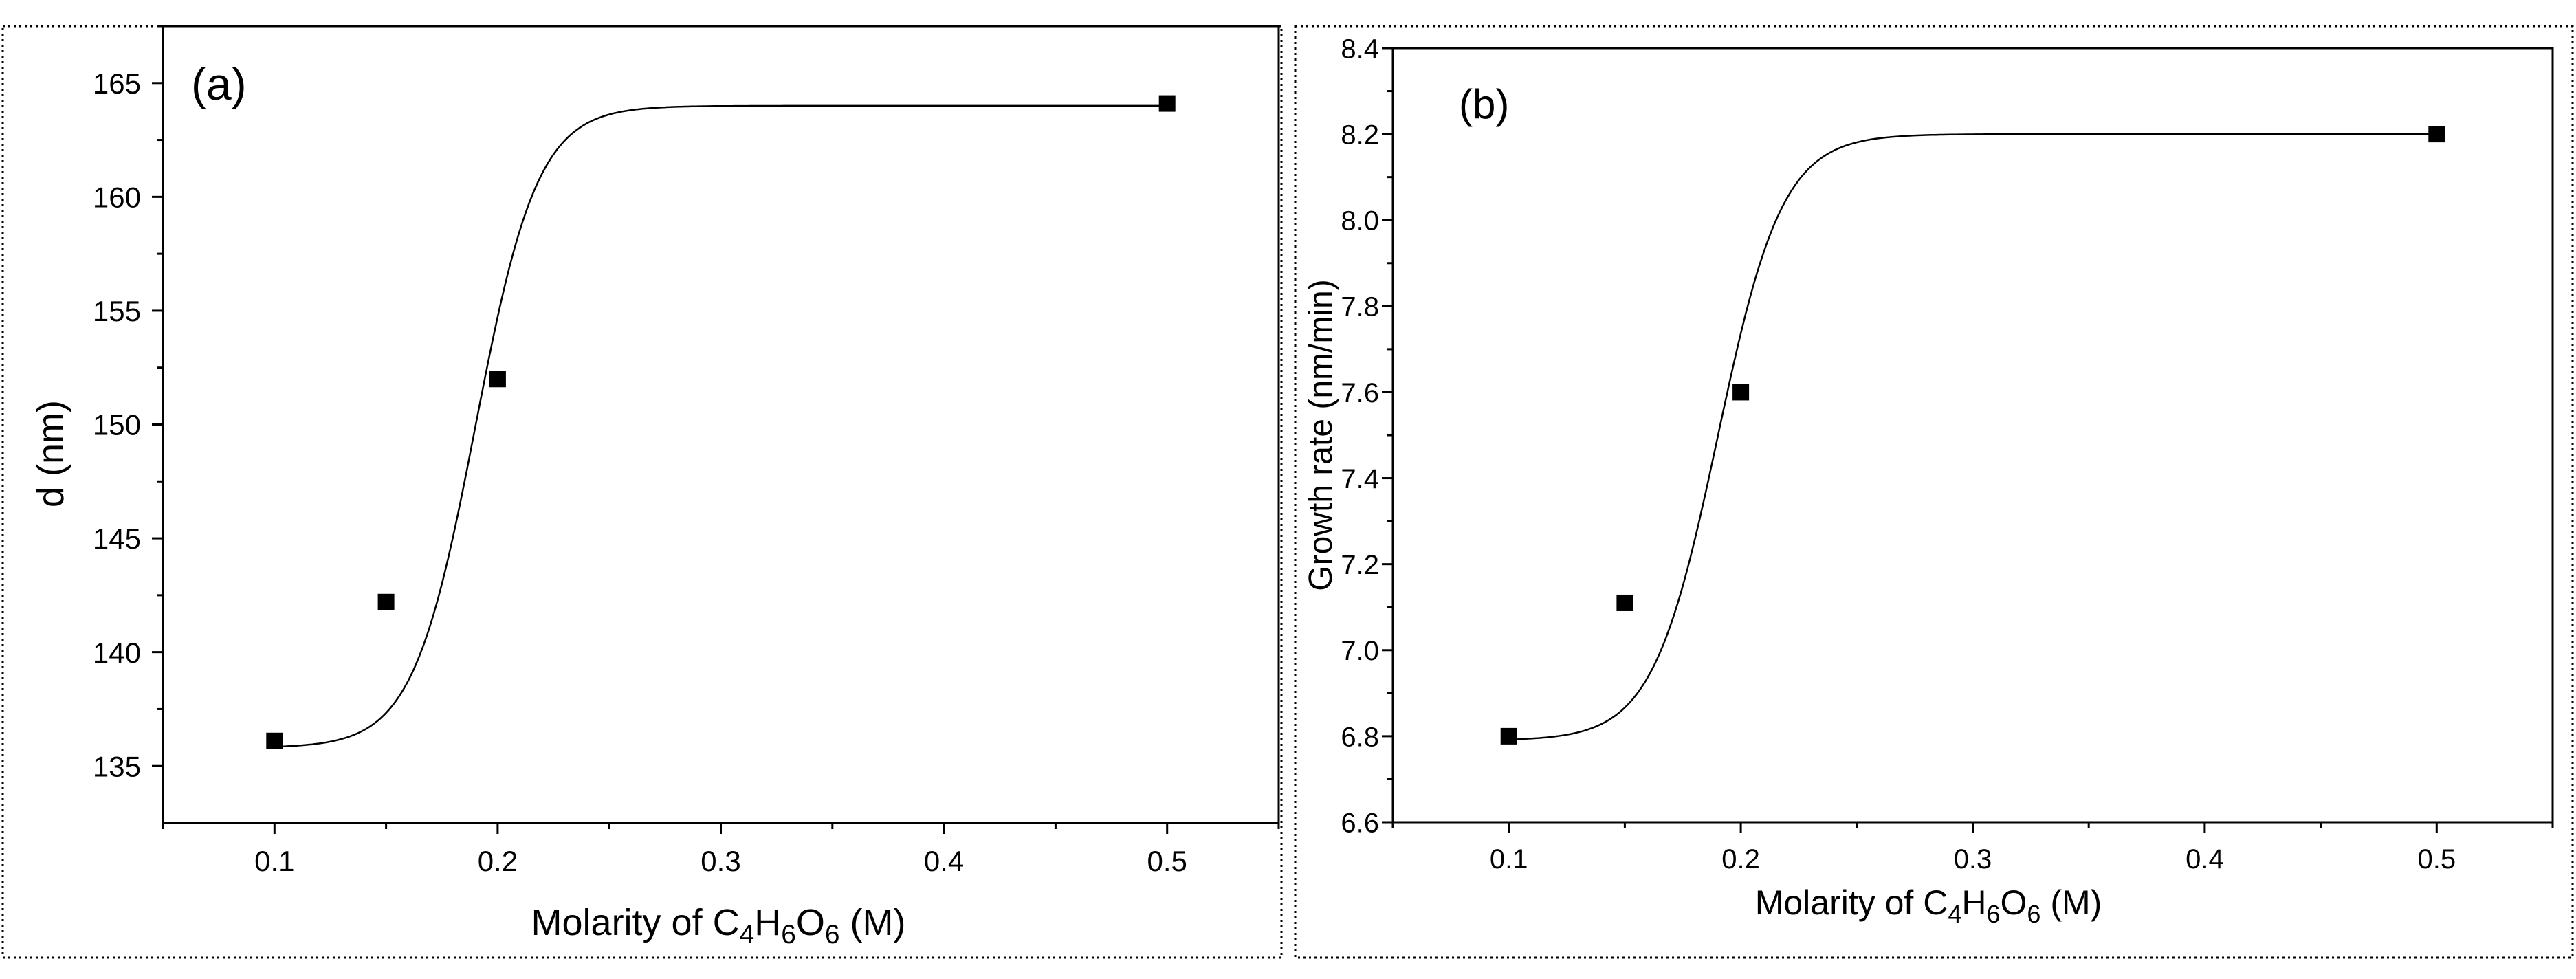 This screenshot has height=979, width=2576. What do you see at coordinates (117, 653) in the screenshot?
I see `y-tick-label: 140` at bounding box center [117, 653].